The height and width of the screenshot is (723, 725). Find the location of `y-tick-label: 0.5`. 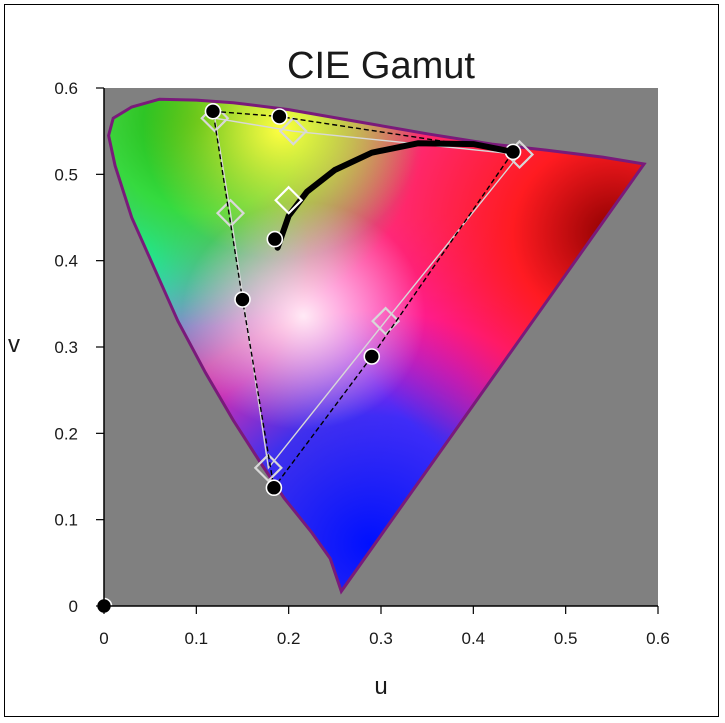

y-tick-label: 0.5 is located at coordinates (66, 174).